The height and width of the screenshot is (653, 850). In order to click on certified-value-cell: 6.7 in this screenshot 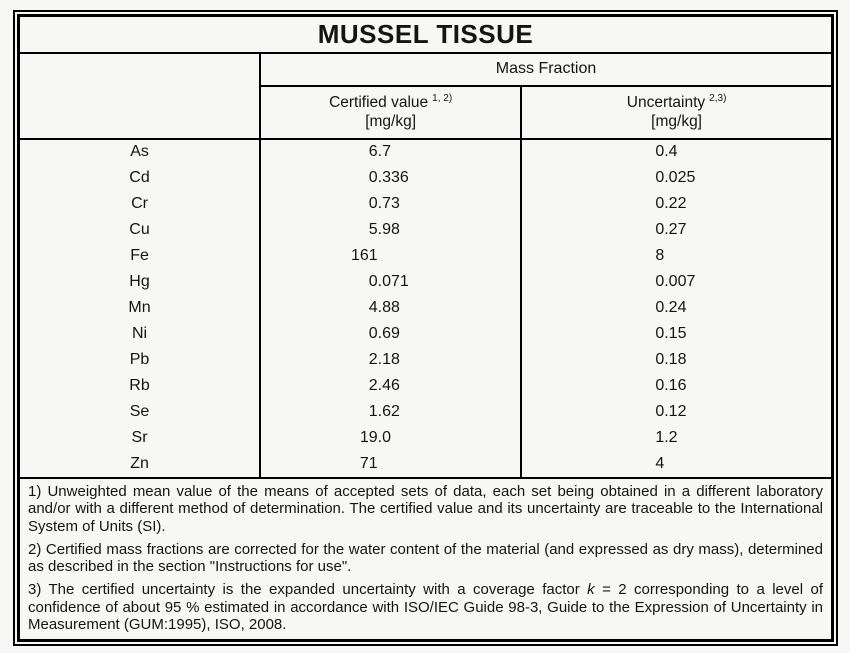, I will do `click(390, 151)`.